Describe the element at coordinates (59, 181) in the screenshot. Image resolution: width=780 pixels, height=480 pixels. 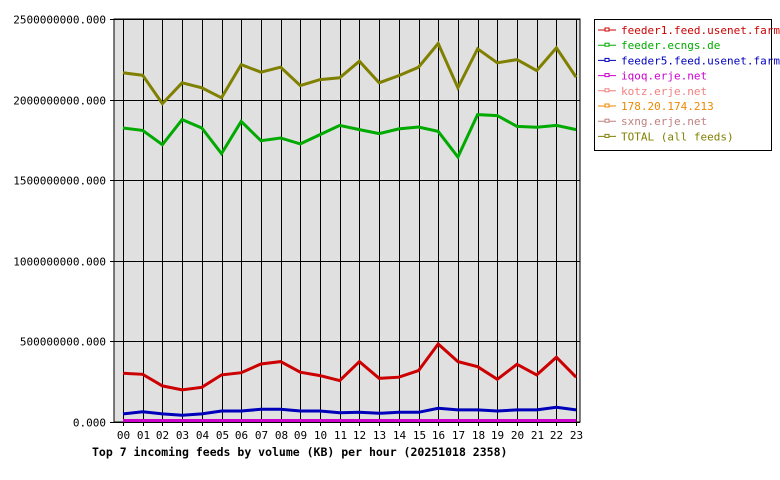
I see `y-tick-label: 1500000000.000` at that location.